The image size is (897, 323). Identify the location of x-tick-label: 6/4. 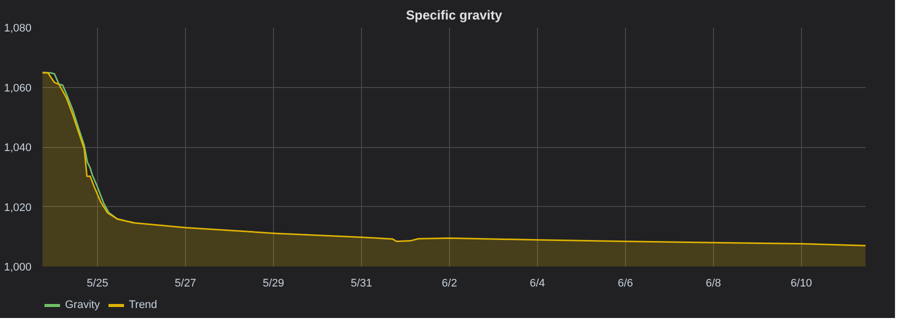
(538, 284).